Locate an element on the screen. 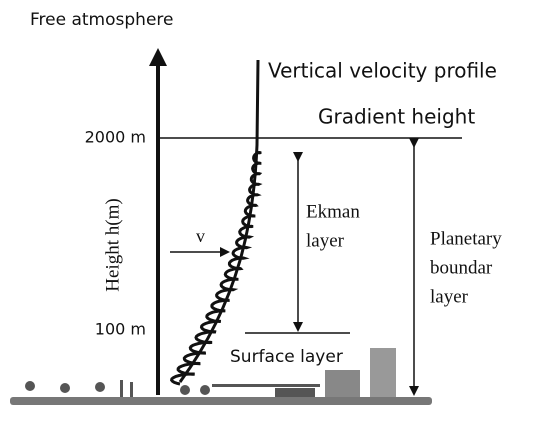 The image size is (550, 424). velocity-coil is located at coordinates (216, 268).